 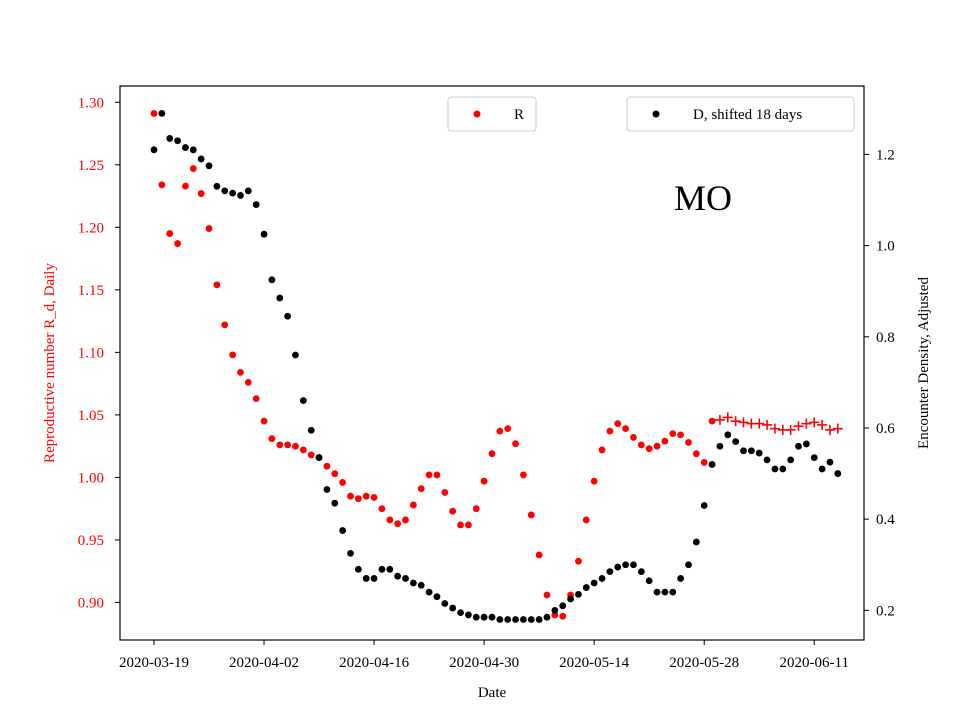 I want to click on y-axis-left-label: Reproductive number R_d, Daily, so click(x=50, y=363).